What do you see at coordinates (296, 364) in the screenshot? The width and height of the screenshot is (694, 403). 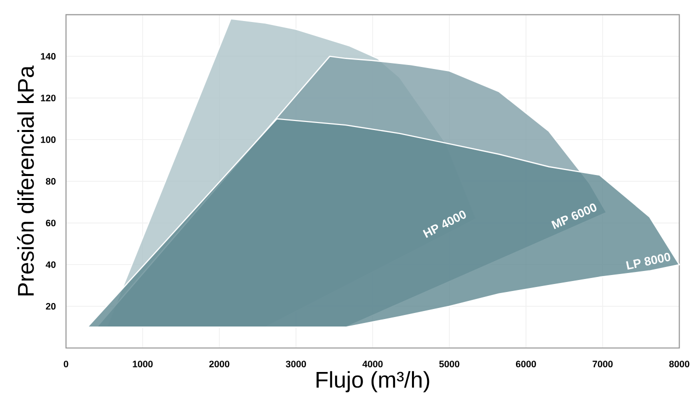 I see `x-tick-label: 3000` at bounding box center [296, 364].